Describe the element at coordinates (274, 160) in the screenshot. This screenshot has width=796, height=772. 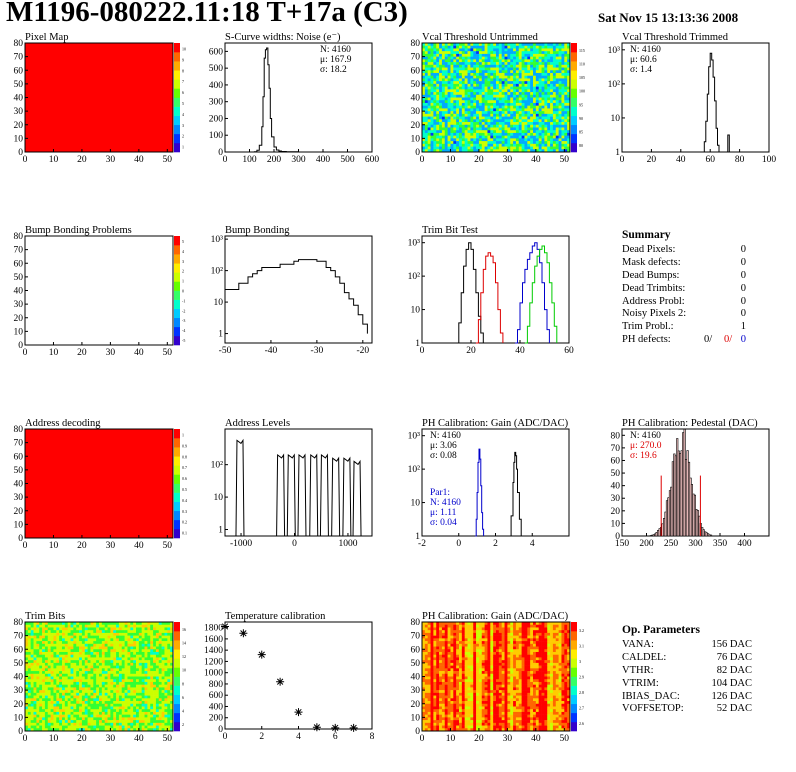
I see `x-tick-label: 200` at that location.